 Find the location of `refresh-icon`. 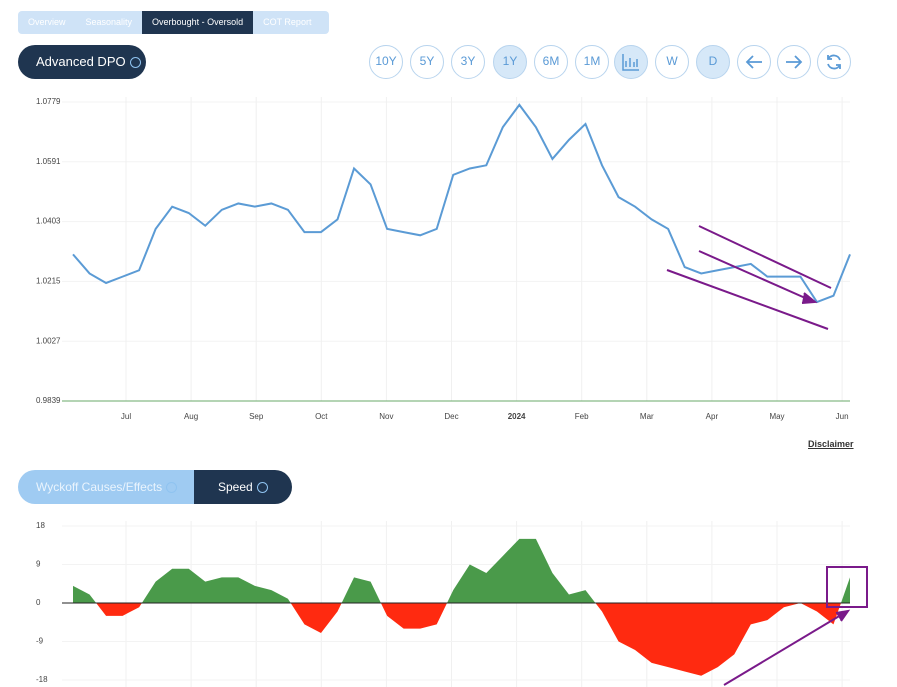

refresh-icon is located at coordinates (834, 62).